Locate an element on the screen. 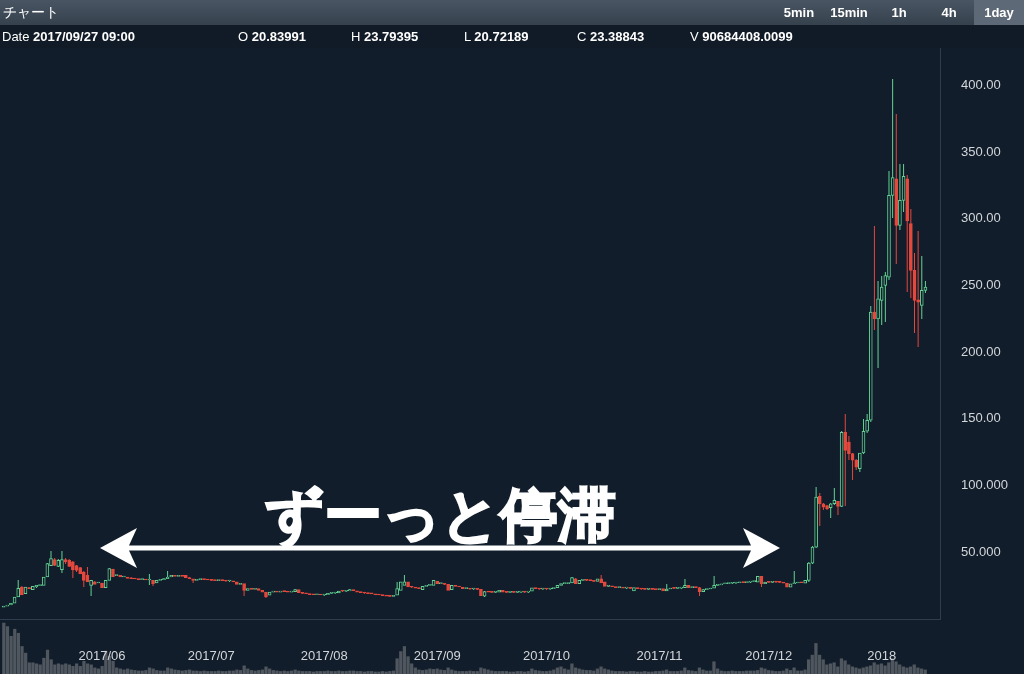 This screenshot has width=1024, height=674. x-tick-label: 2017/08 is located at coordinates (324, 656).